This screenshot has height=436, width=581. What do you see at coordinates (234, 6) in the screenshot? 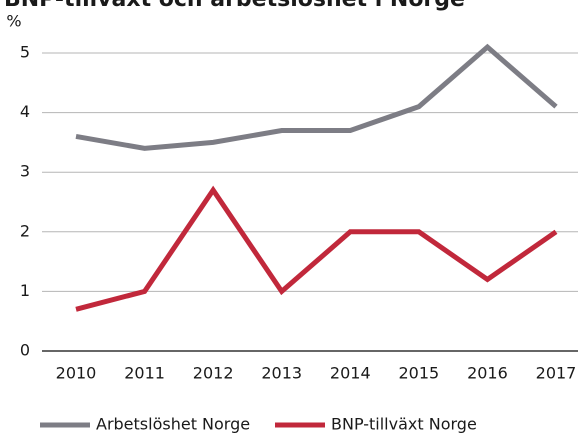
I see `chart-title: BNP-tillväxt och arbetslöshet i Norge` at bounding box center [234, 6].